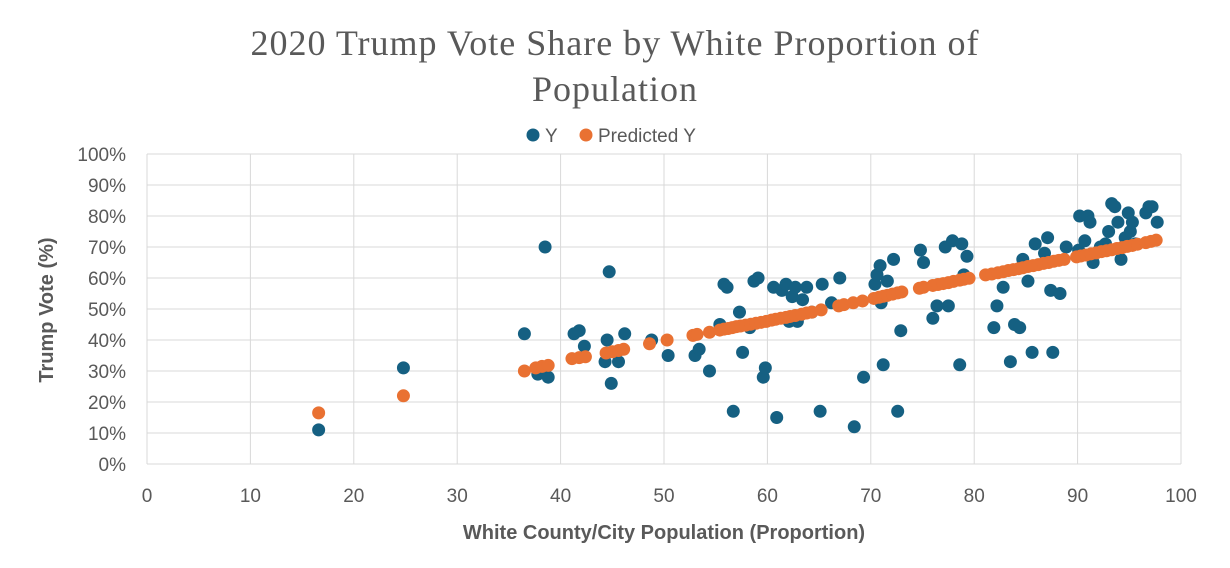 This screenshot has width=1230, height=568. I want to click on x-tick-label: 100, so click(1181, 496).